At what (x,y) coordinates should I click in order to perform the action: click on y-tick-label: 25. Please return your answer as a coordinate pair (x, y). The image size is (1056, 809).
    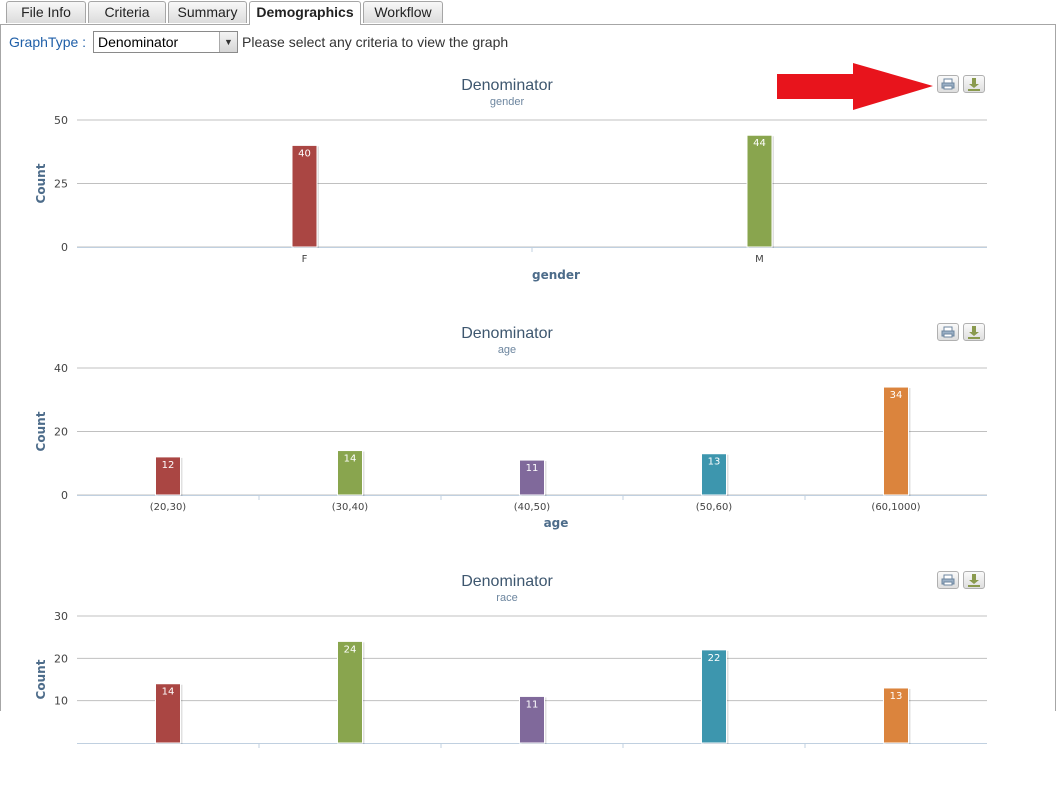
    Looking at the image, I should click on (61, 184).